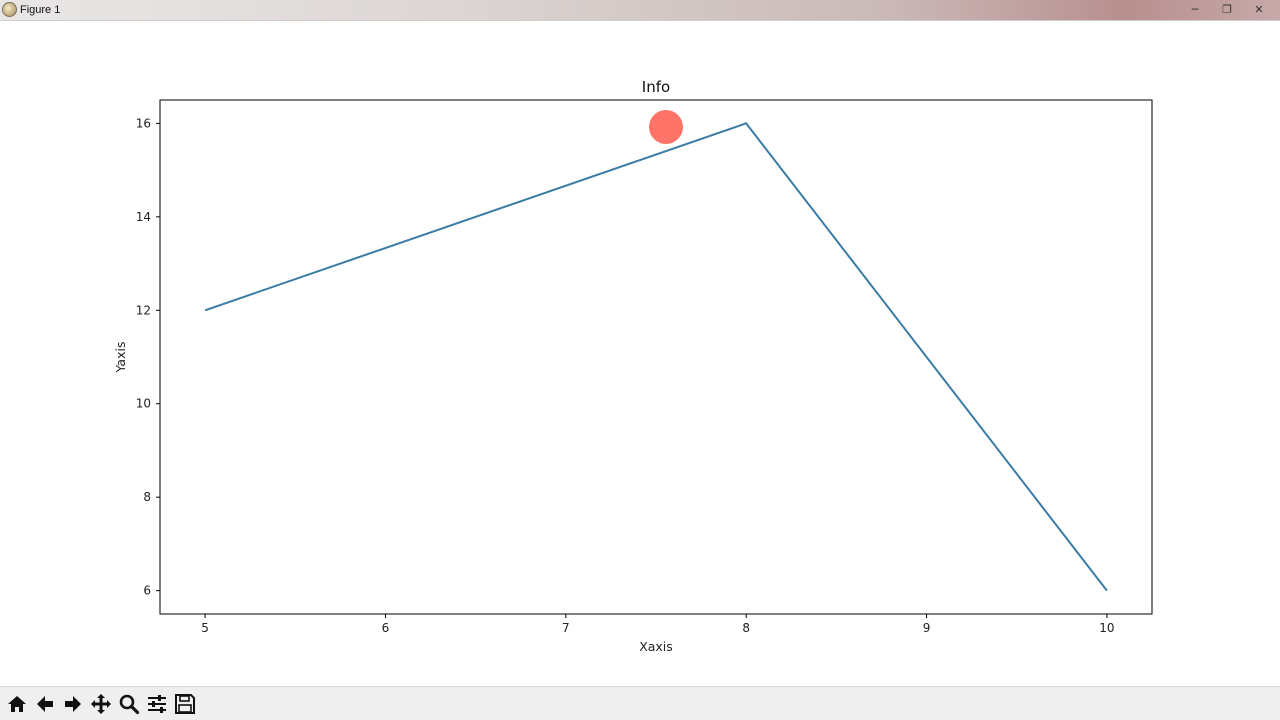 The height and width of the screenshot is (720, 1280). What do you see at coordinates (656, 87) in the screenshot?
I see `chart-title: Info` at bounding box center [656, 87].